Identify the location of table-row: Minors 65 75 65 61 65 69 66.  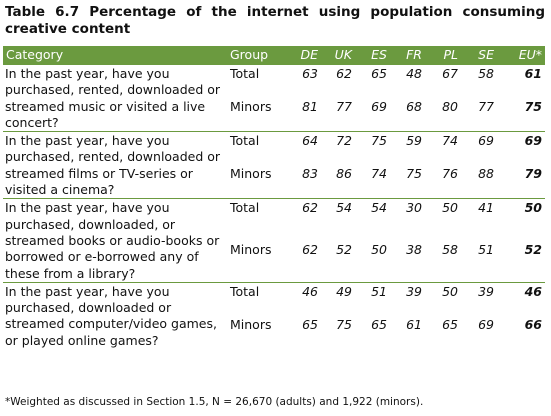
(274, 332).